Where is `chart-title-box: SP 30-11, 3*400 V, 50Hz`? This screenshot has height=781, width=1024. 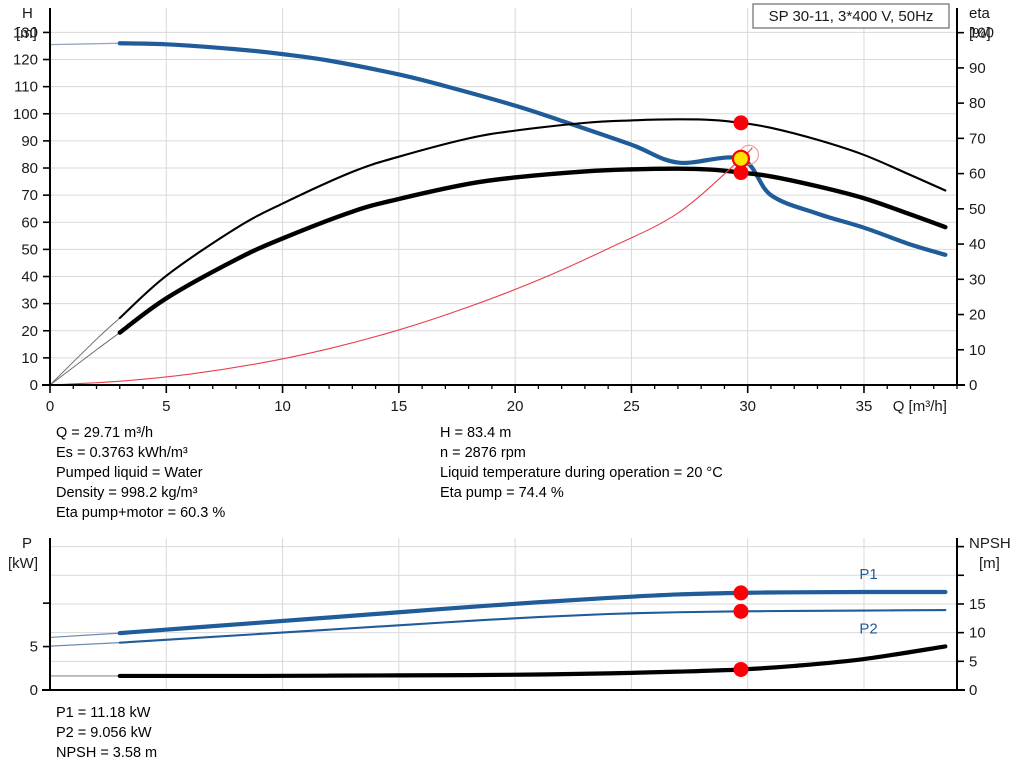 chart-title-box: SP 30-11, 3*400 V, 50Hz is located at coordinates (851, 16).